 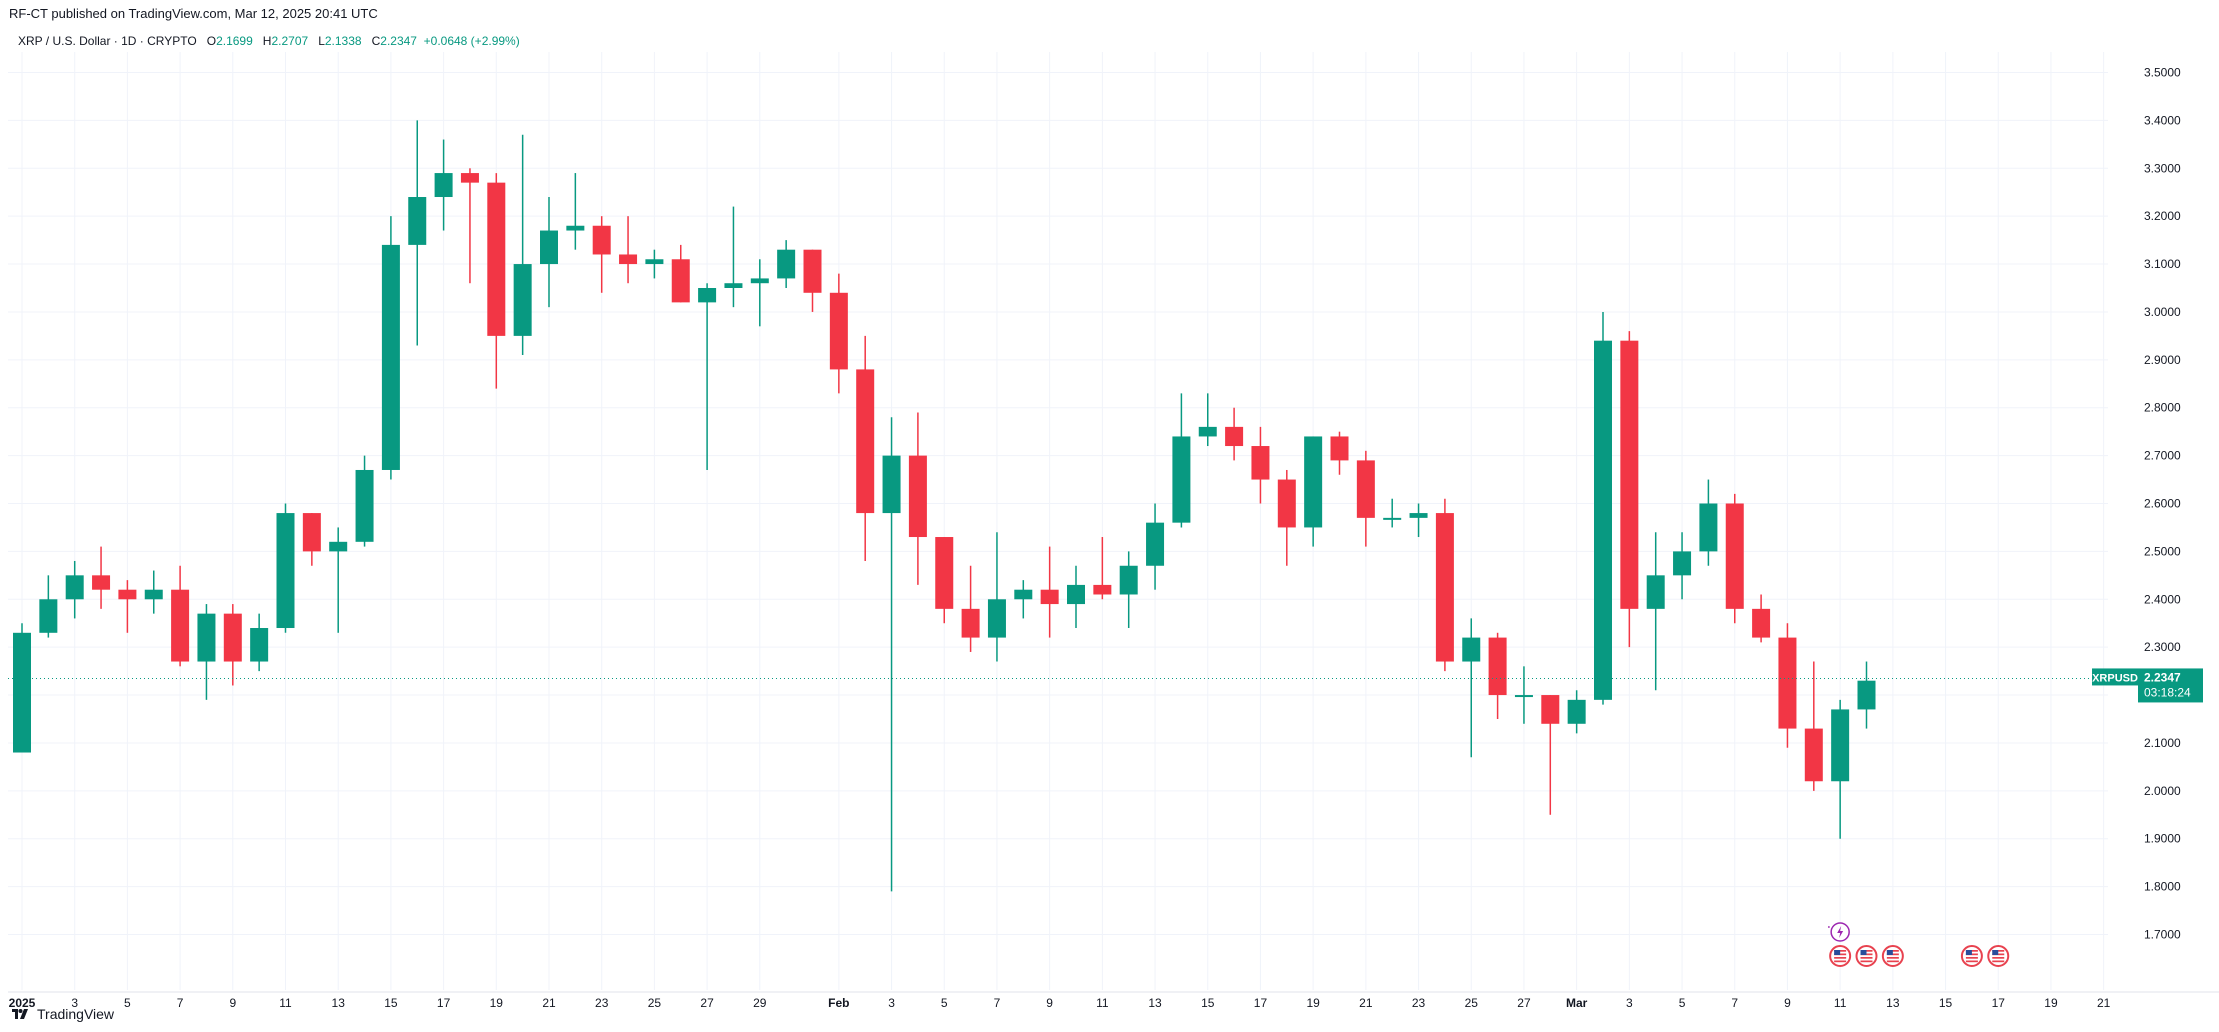 I want to click on price-tick-label: 2.6000, so click(x=2162, y=504).